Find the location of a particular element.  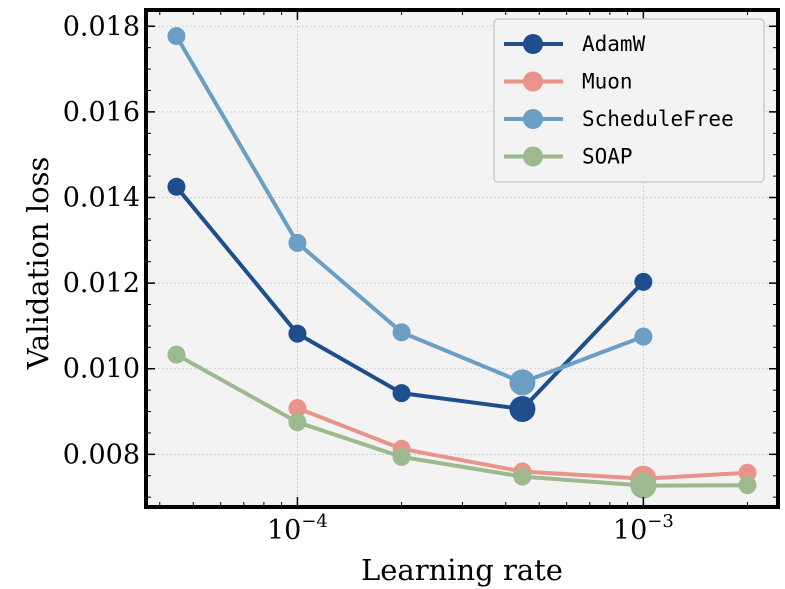

x-tick-label: 10⁻³ is located at coordinates (643, 528).